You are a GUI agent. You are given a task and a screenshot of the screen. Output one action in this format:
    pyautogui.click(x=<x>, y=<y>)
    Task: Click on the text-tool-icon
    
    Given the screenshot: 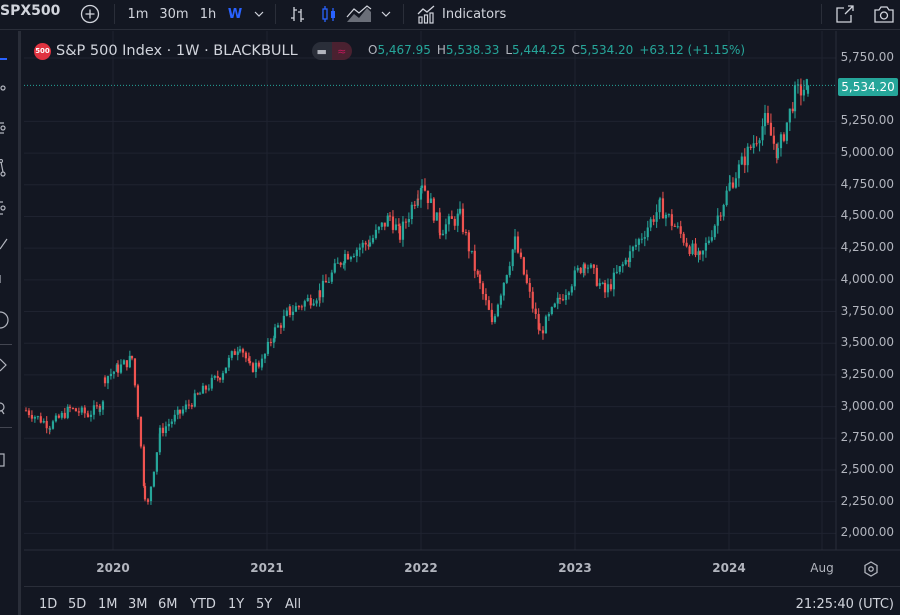 What is the action you would take?
    pyautogui.click(x=9, y=278)
    